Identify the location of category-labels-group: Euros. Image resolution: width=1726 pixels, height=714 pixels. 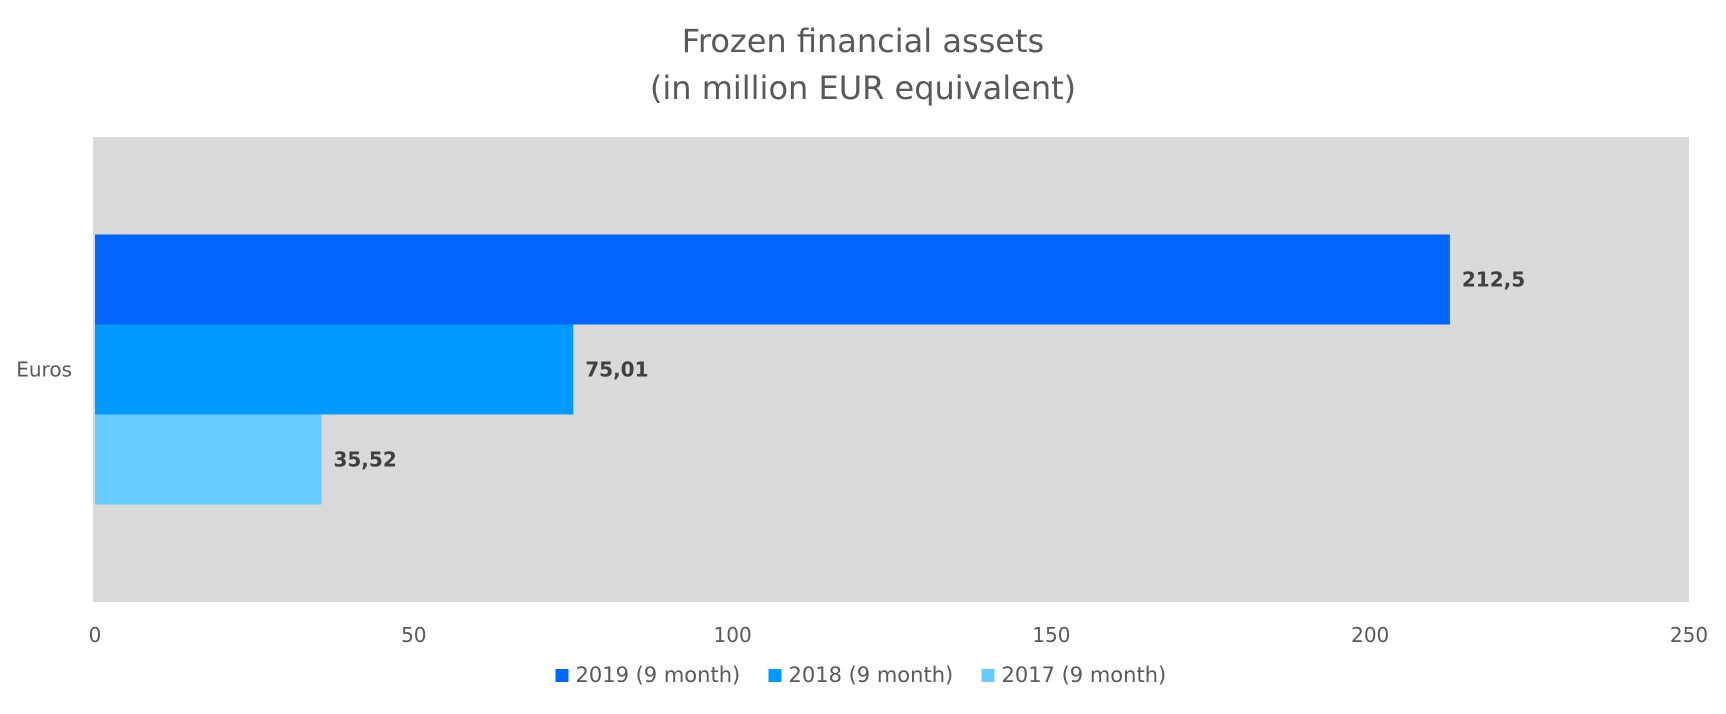
(44, 370).